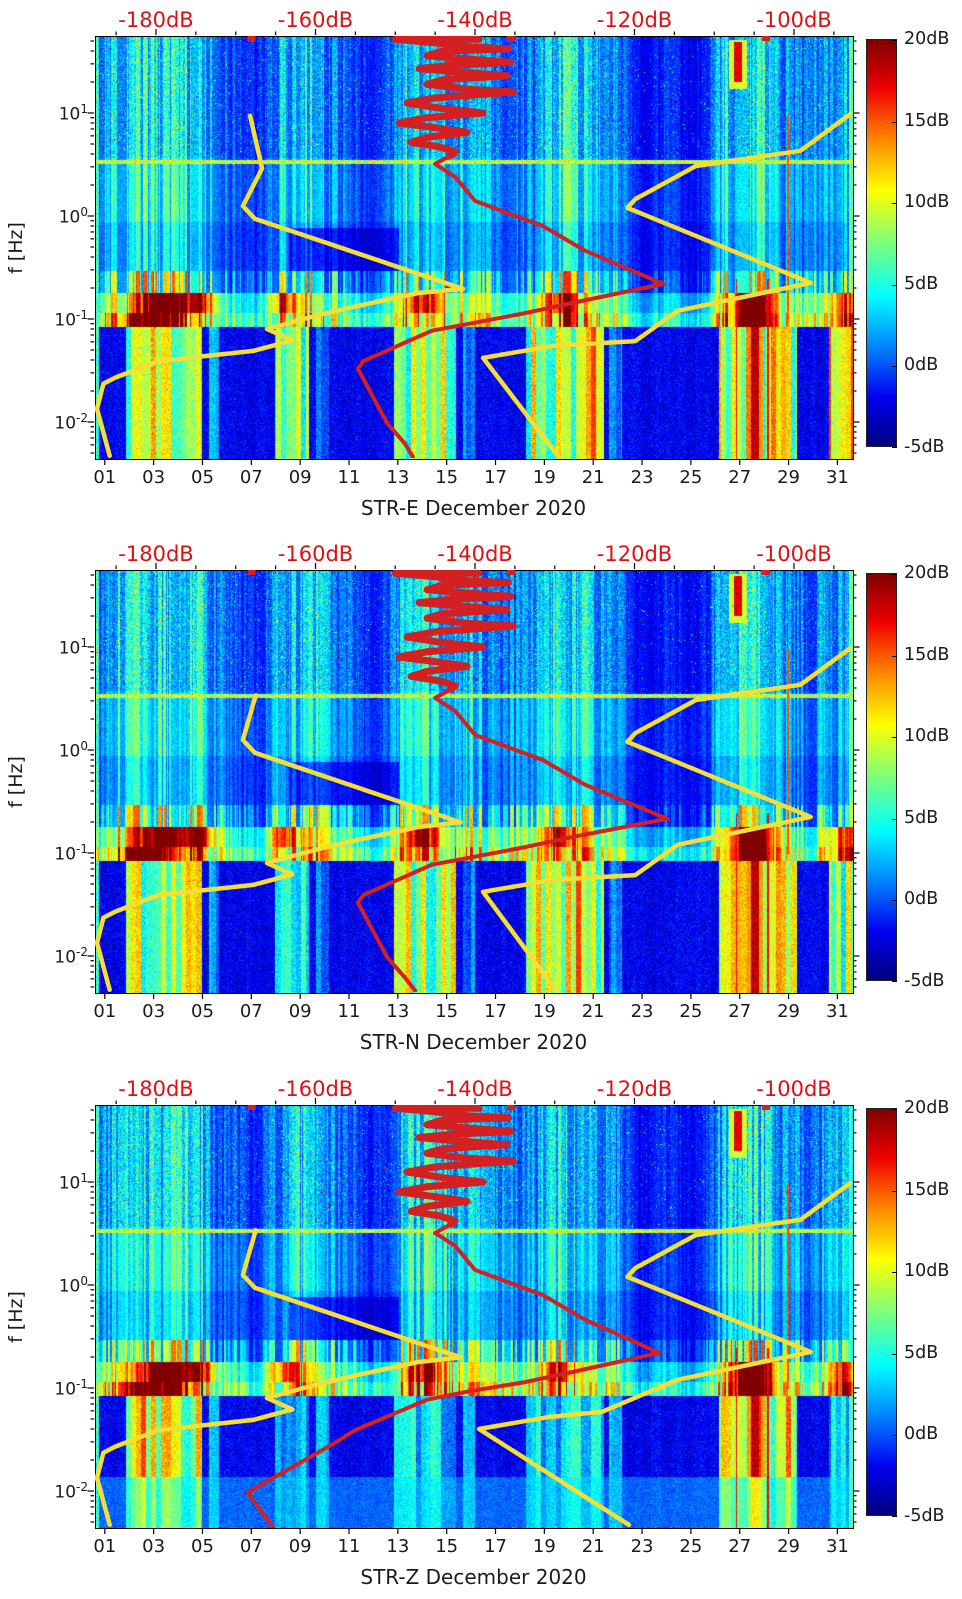 The width and height of the screenshot is (962, 1599). What do you see at coordinates (691, 1546) in the screenshot?
I see `x-tick-label: 25` at bounding box center [691, 1546].